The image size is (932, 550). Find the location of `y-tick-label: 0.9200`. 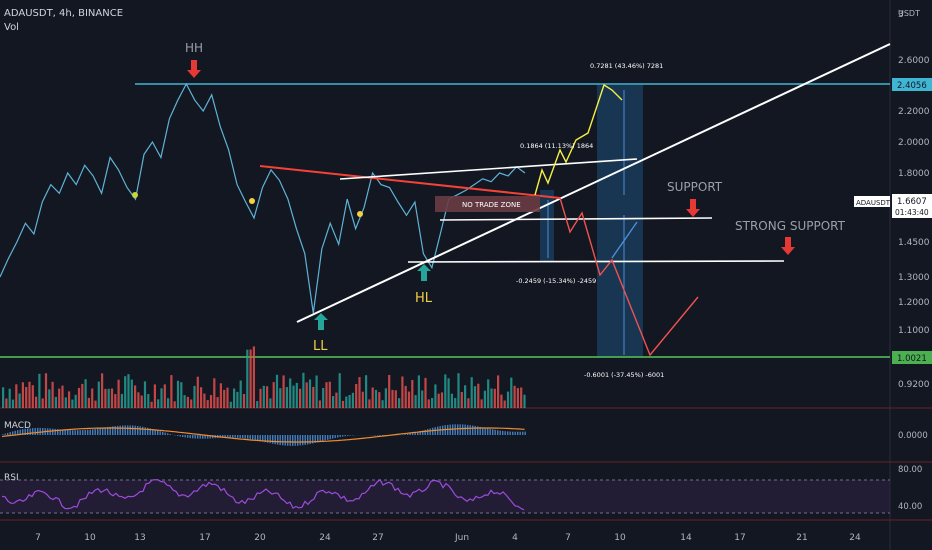

y-tick-label: 0.9200 is located at coordinates (914, 385).